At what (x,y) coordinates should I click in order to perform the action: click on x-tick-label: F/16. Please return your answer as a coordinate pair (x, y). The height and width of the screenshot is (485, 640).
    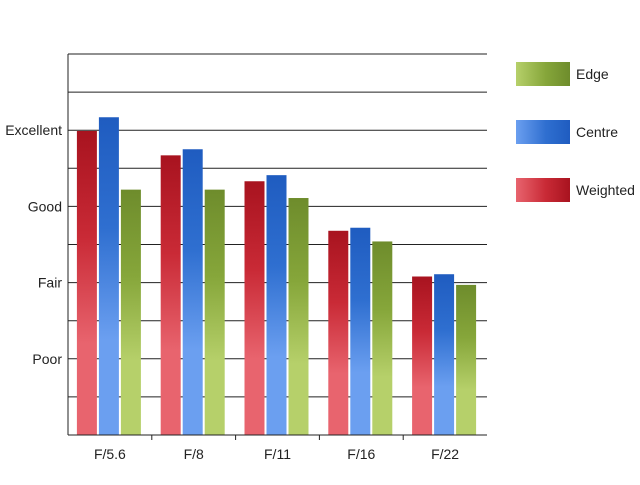
    Looking at the image, I should click on (361, 454).